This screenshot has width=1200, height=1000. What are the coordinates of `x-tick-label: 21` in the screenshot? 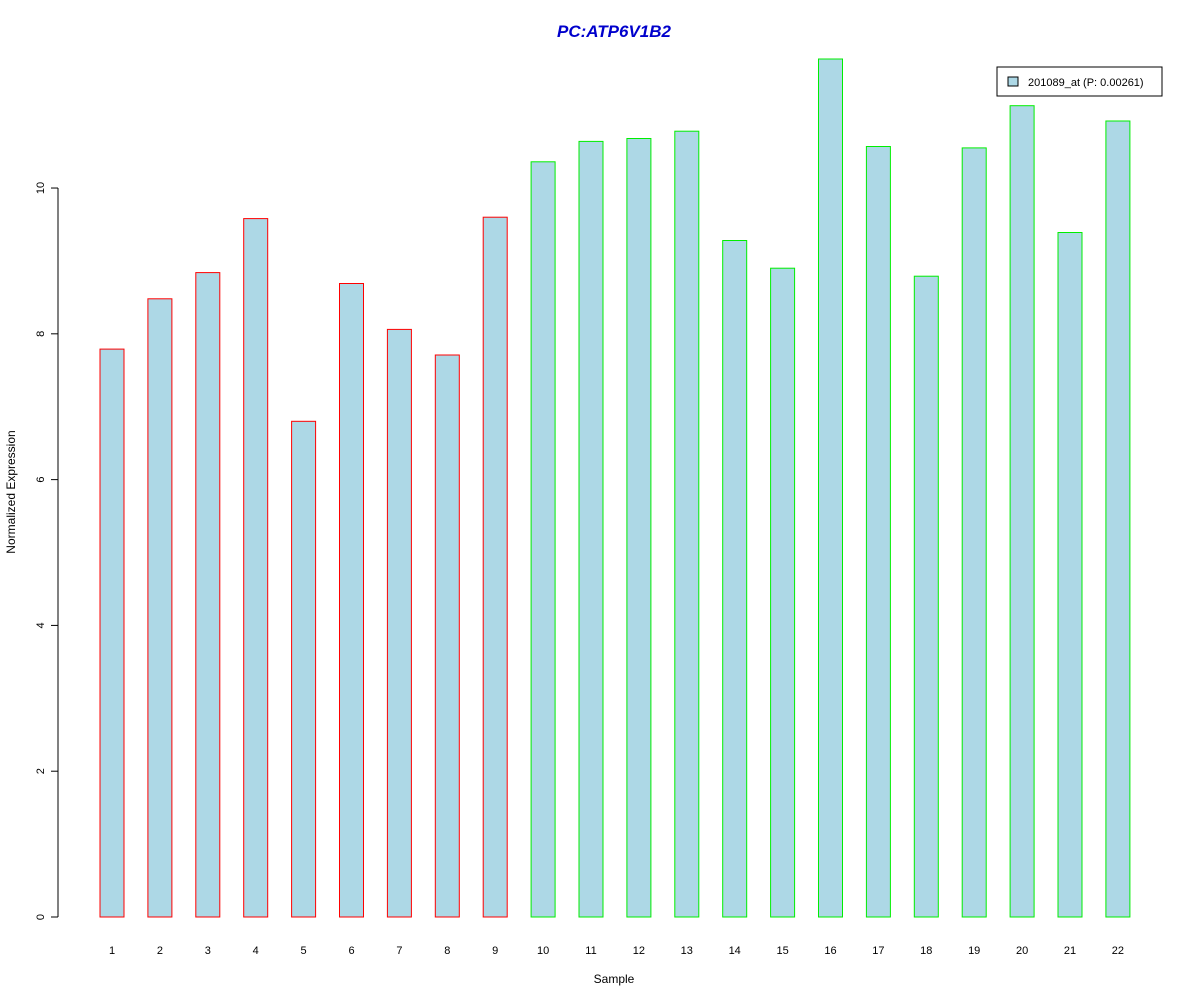 It's located at (1070, 951).